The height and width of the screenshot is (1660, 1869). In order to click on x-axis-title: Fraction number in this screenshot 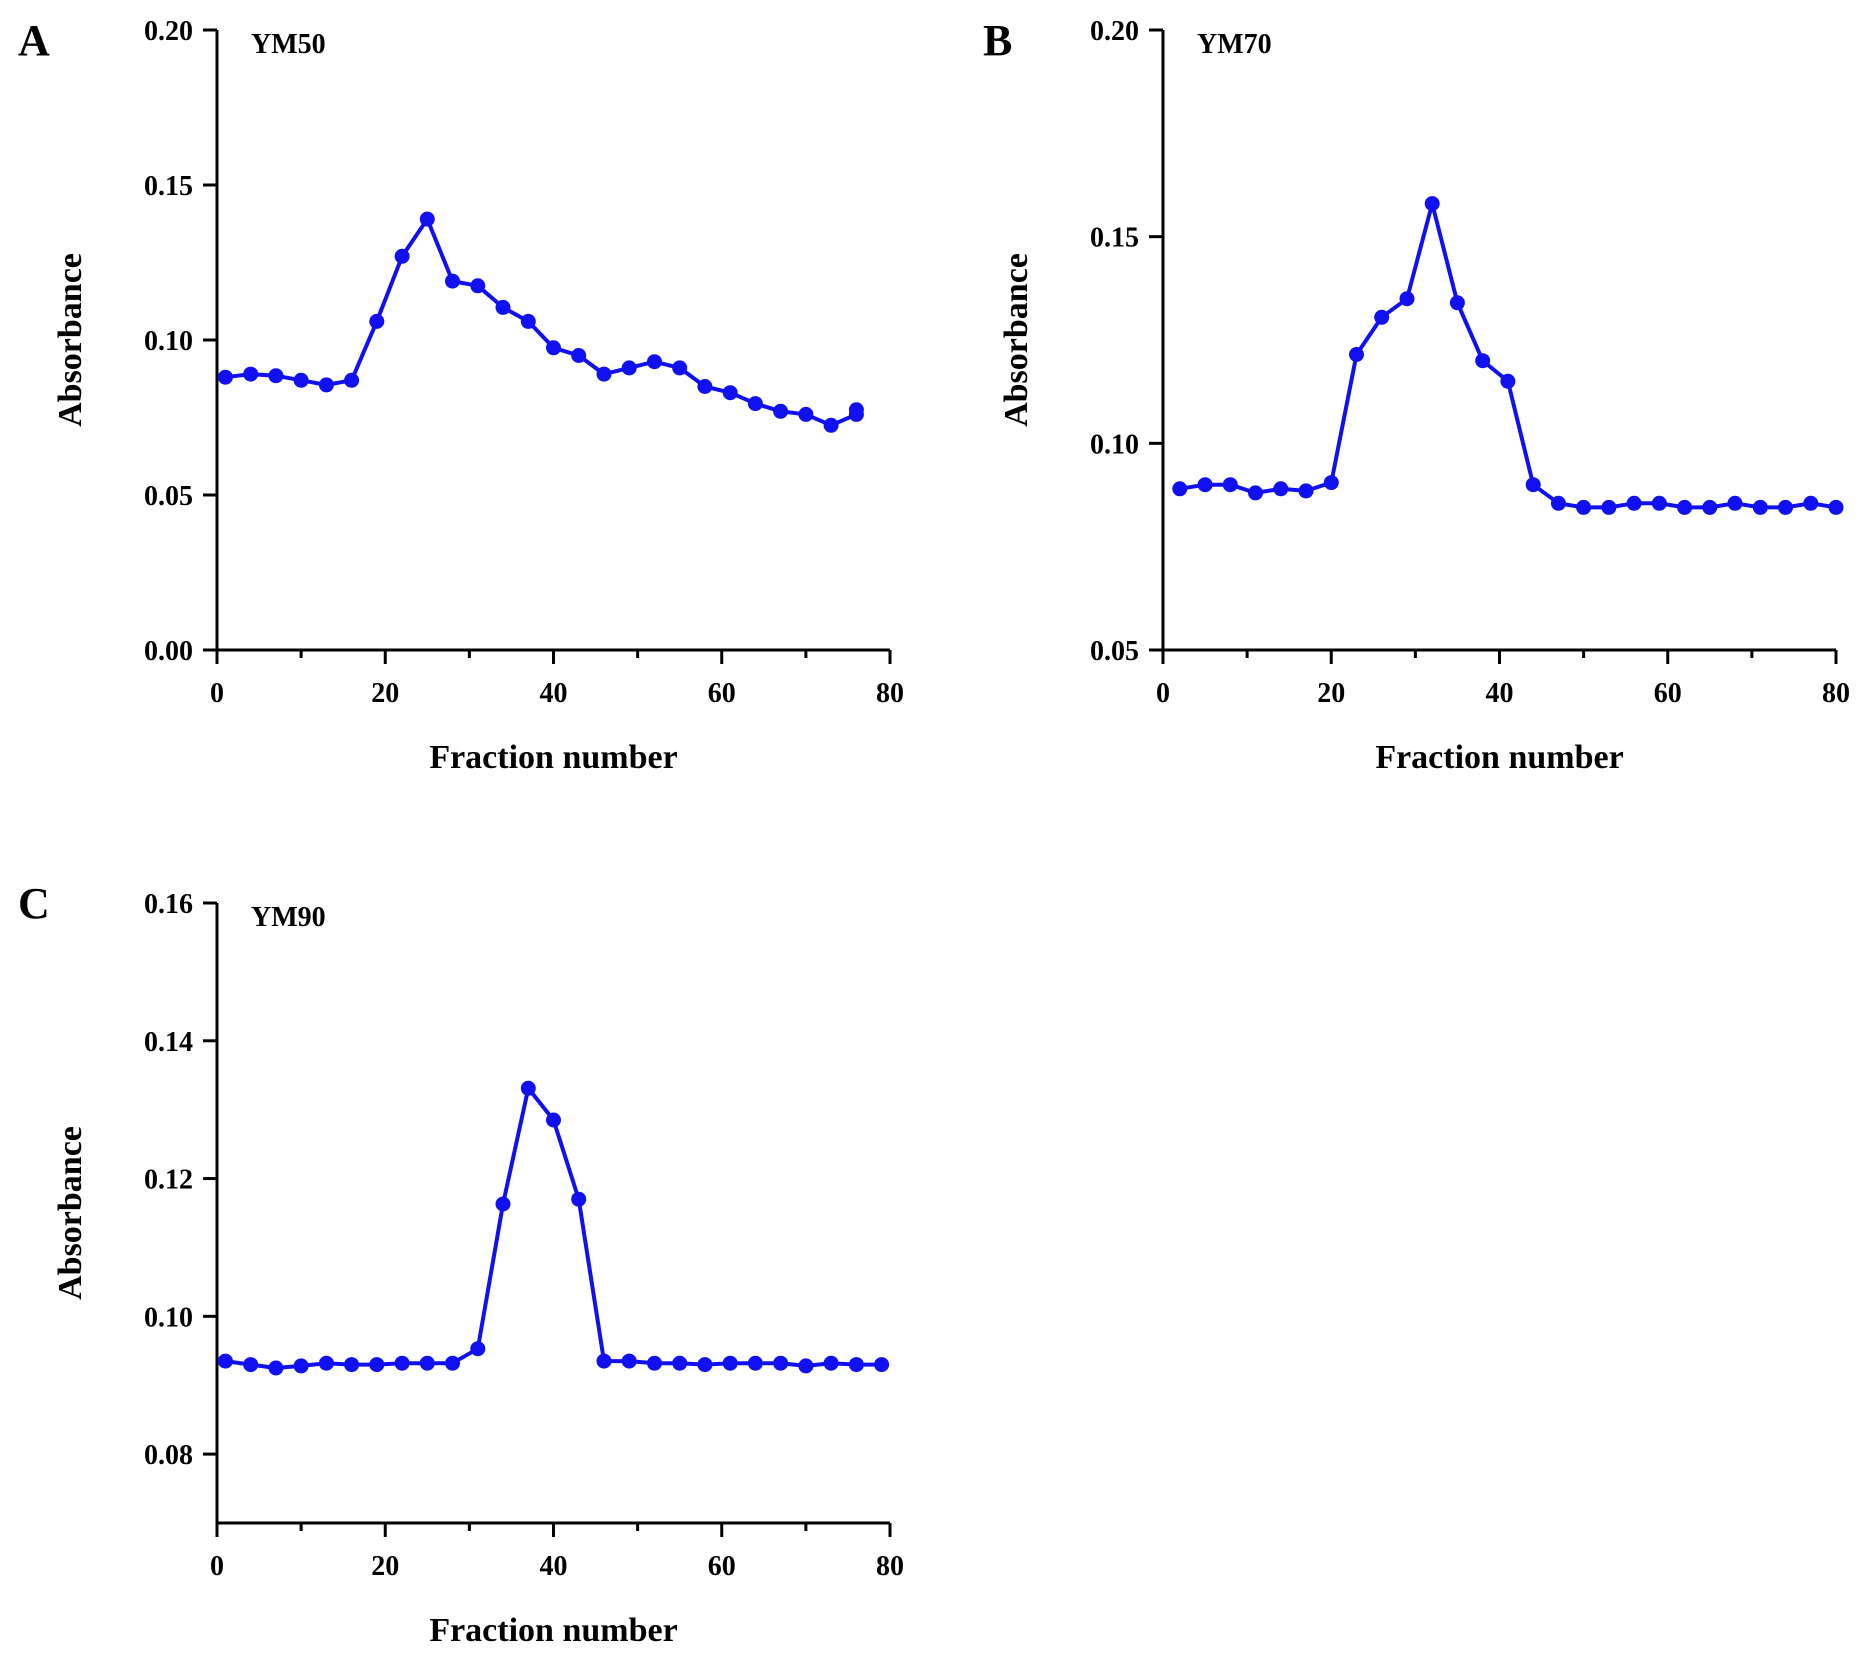, I will do `click(553, 1630)`.